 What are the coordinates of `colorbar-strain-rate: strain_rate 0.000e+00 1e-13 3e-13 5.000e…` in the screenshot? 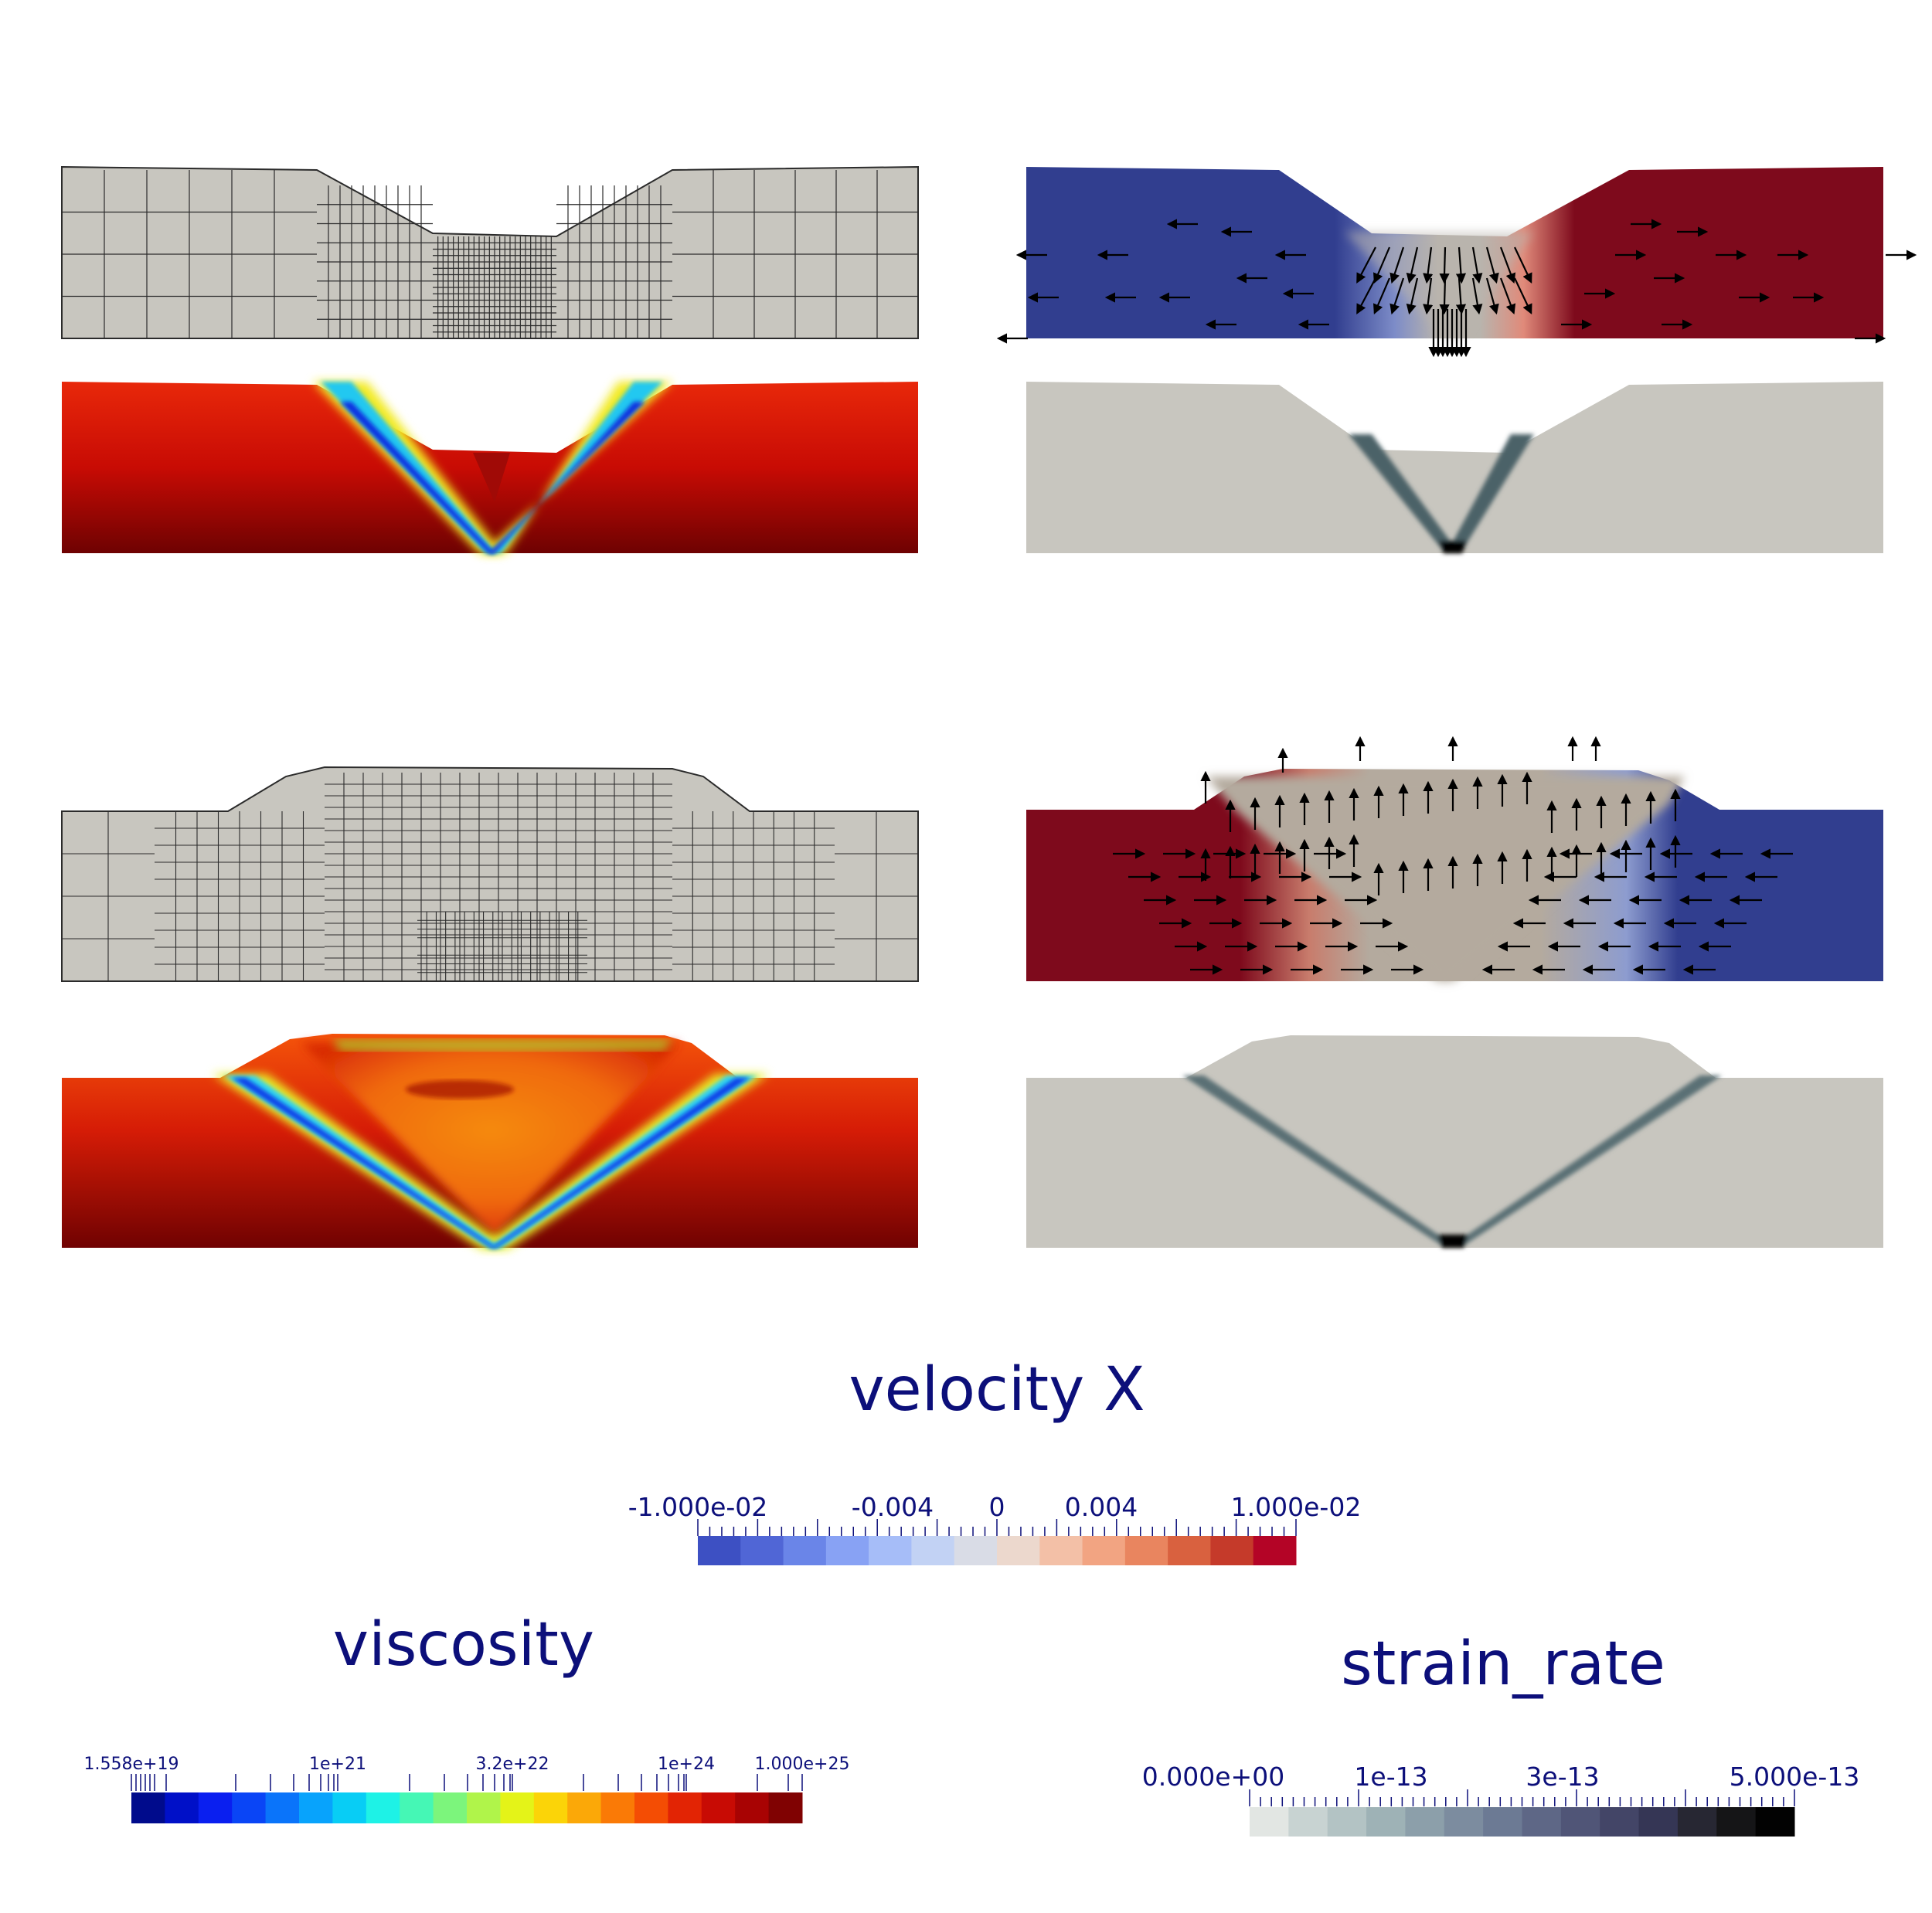 It's located at (1501, 1733).